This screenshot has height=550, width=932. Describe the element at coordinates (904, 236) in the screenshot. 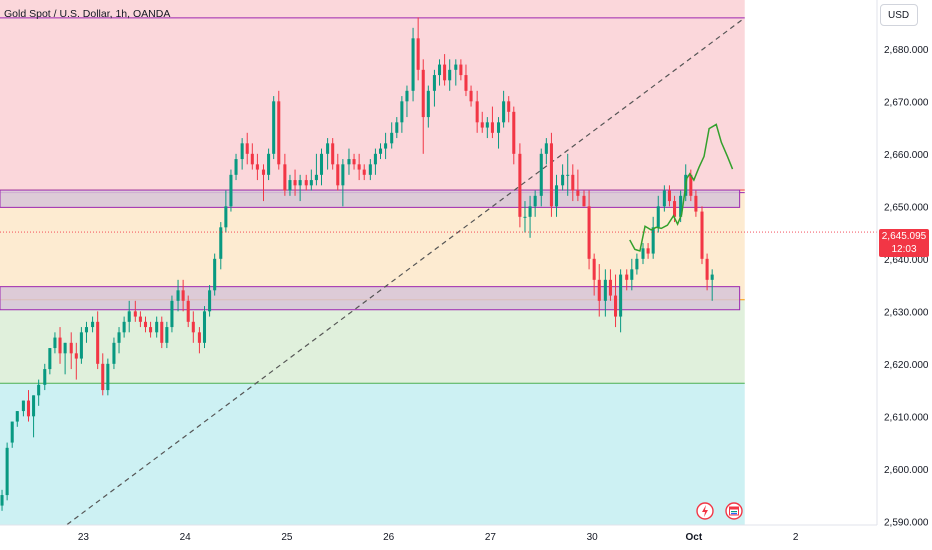

I see `last-price-value: 2,645.095` at that location.